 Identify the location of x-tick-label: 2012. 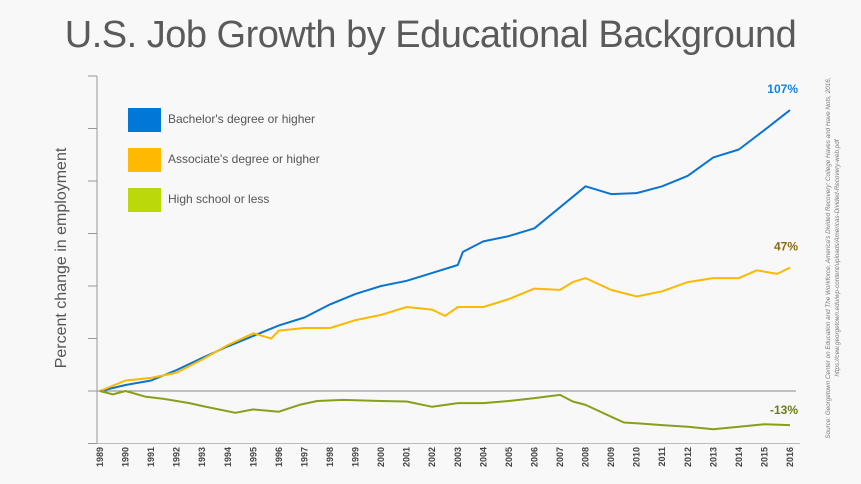
(688, 457).